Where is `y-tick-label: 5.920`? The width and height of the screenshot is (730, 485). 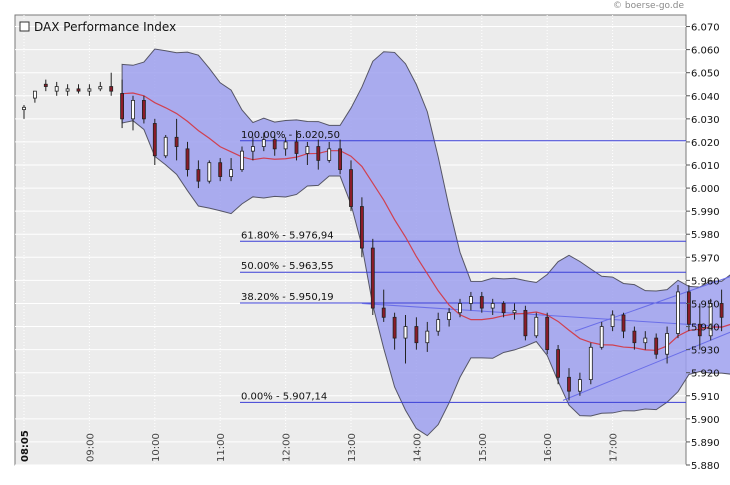
y-tick-label: 5.920 is located at coordinates (705, 374).